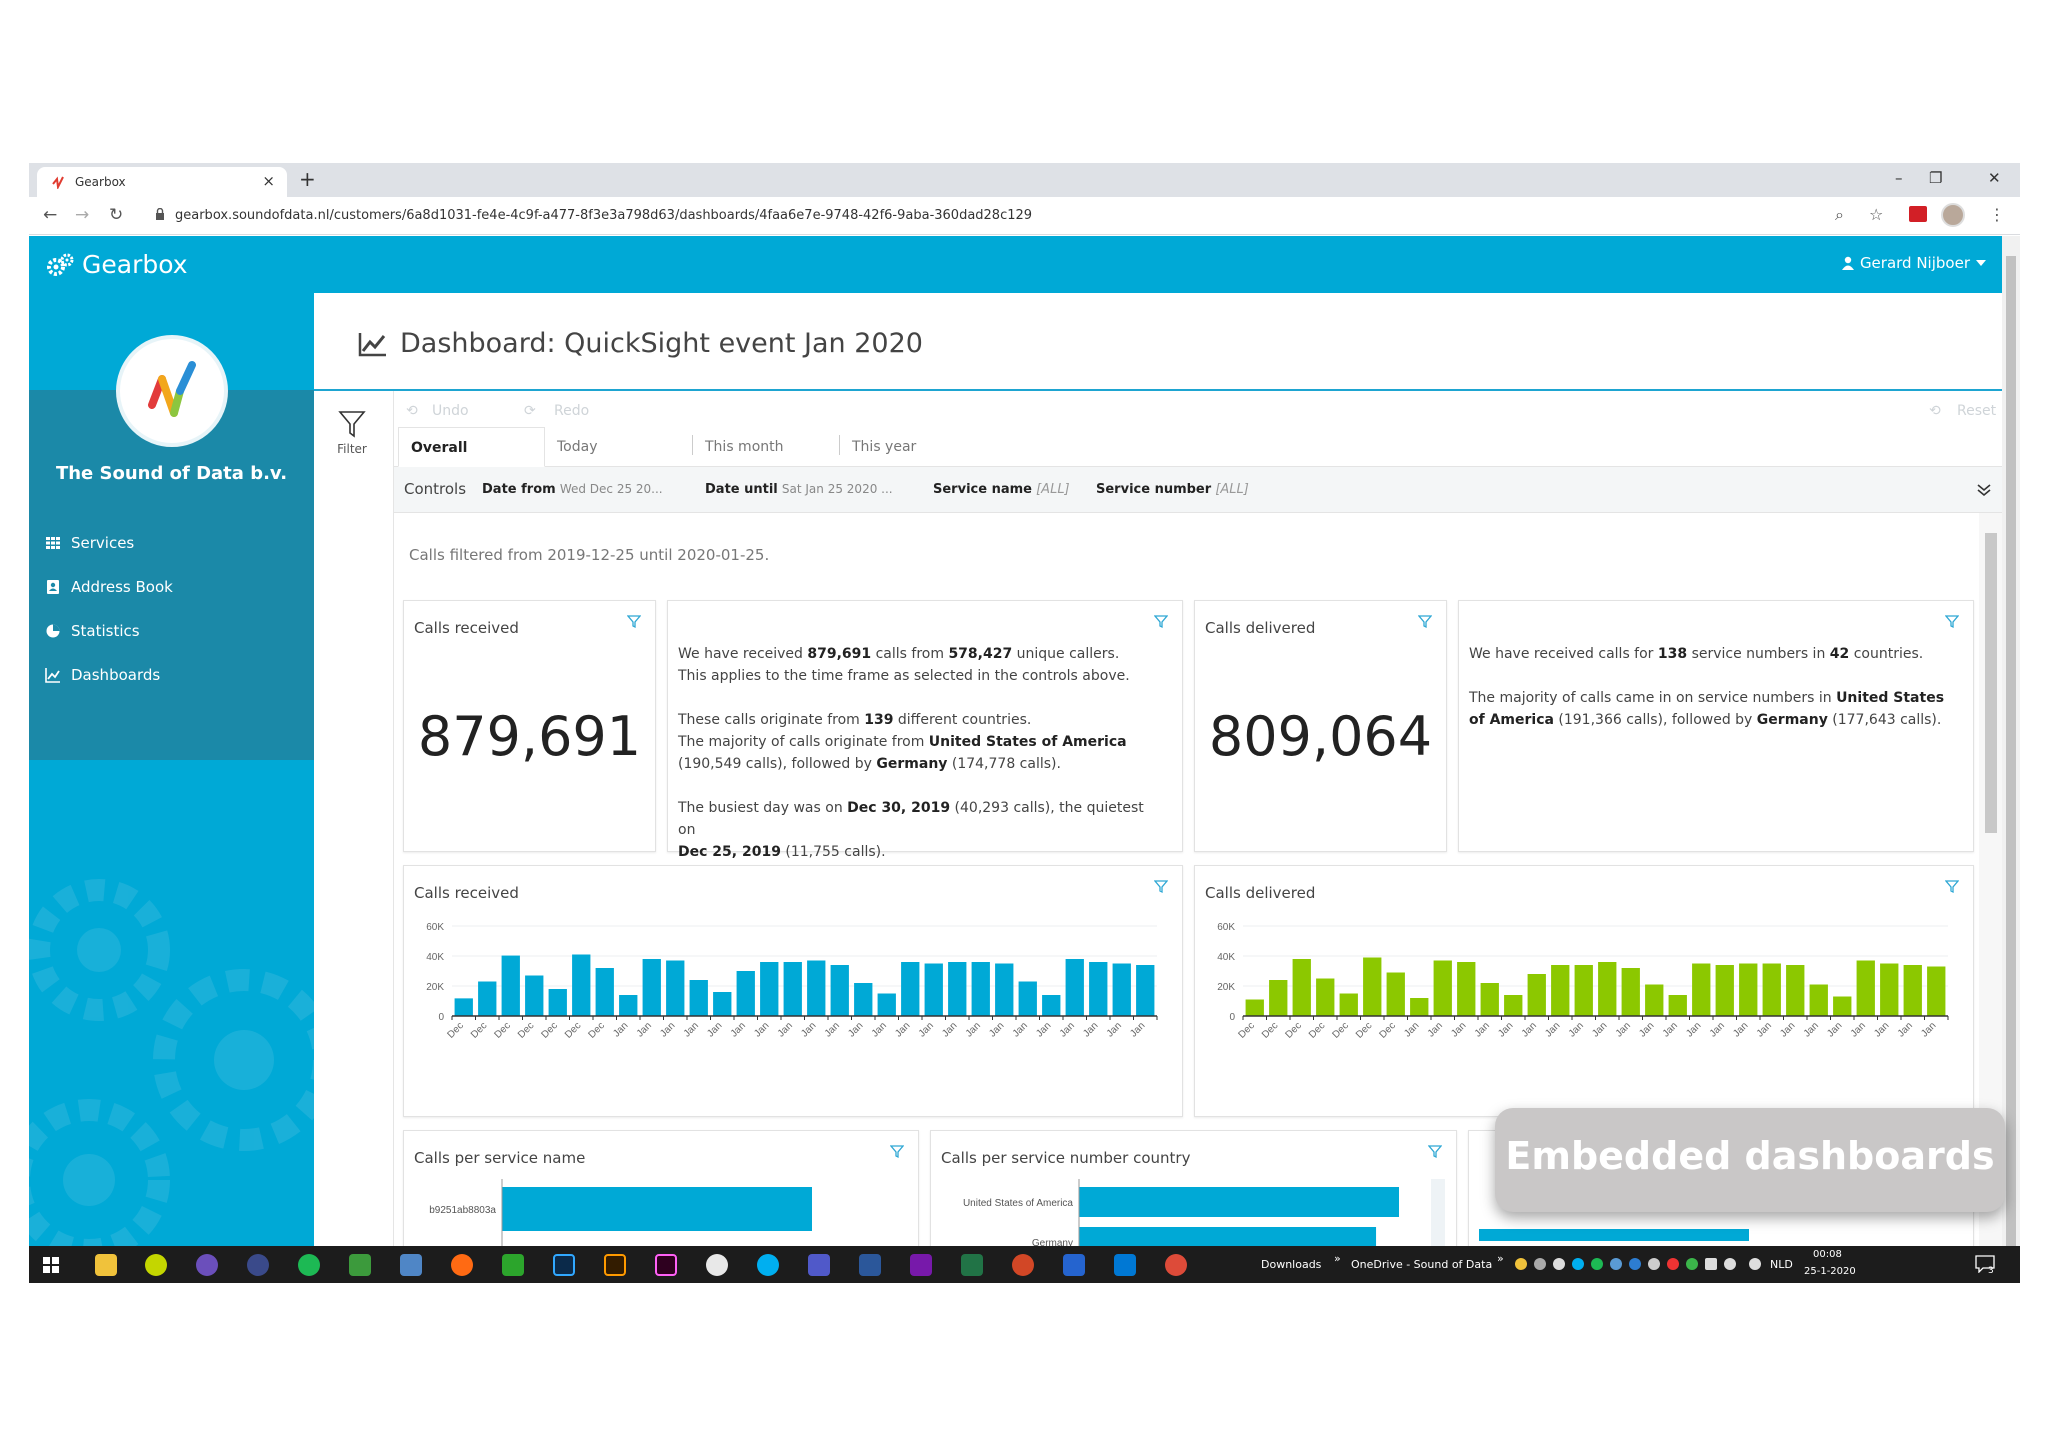 This screenshot has width=2048, height=1447. What do you see at coordinates (471, 447) in the screenshot?
I see `tab-overall: Overall` at bounding box center [471, 447].